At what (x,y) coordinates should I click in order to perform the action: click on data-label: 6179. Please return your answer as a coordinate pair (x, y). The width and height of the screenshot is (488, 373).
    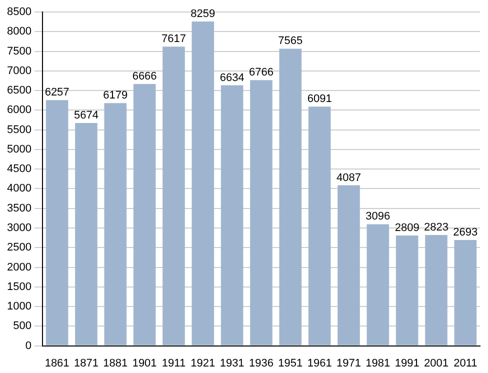
    Looking at the image, I should click on (115, 96).